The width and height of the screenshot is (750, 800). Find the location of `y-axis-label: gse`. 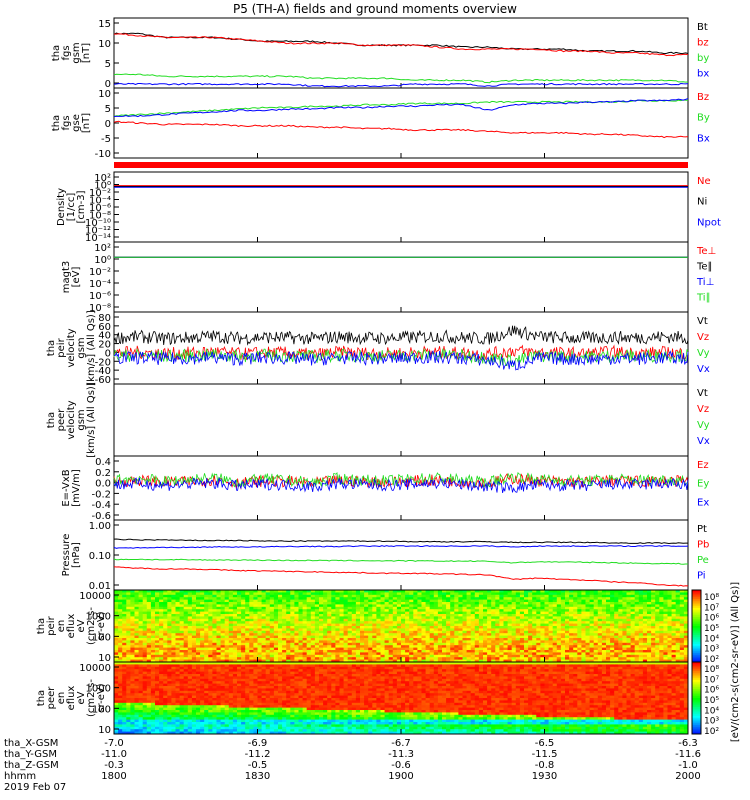

y-axis-label: gse is located at coordinates (76, 123).